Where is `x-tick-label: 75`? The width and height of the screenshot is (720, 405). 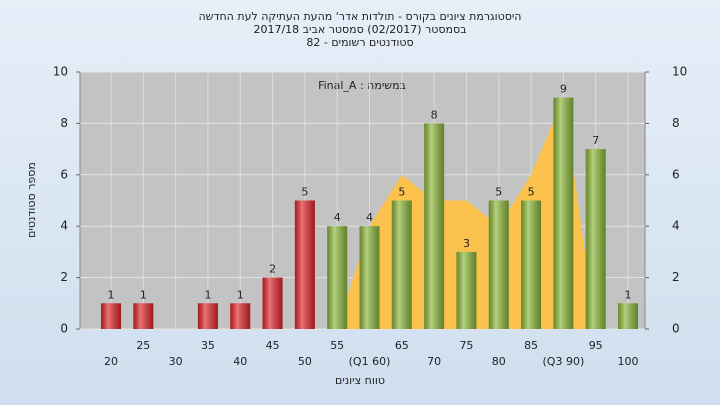
x-tick-label: 75 is located at coordinates (466, 345).